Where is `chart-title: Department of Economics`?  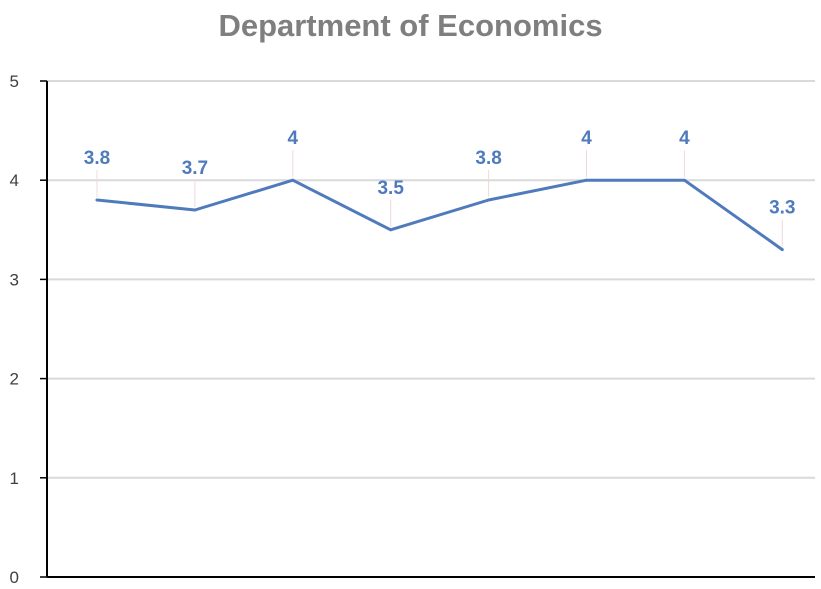 chart-title: Department of Economics is located at coordinates (410, 25).